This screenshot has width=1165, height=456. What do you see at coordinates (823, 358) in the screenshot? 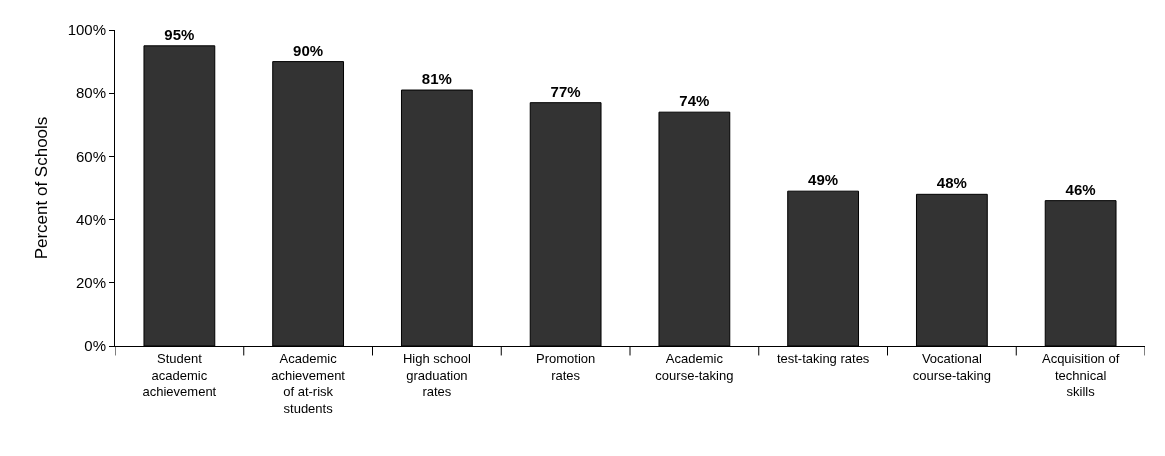
I see `x-tick-label: test-taking rates` at bounding box center [823, 358].